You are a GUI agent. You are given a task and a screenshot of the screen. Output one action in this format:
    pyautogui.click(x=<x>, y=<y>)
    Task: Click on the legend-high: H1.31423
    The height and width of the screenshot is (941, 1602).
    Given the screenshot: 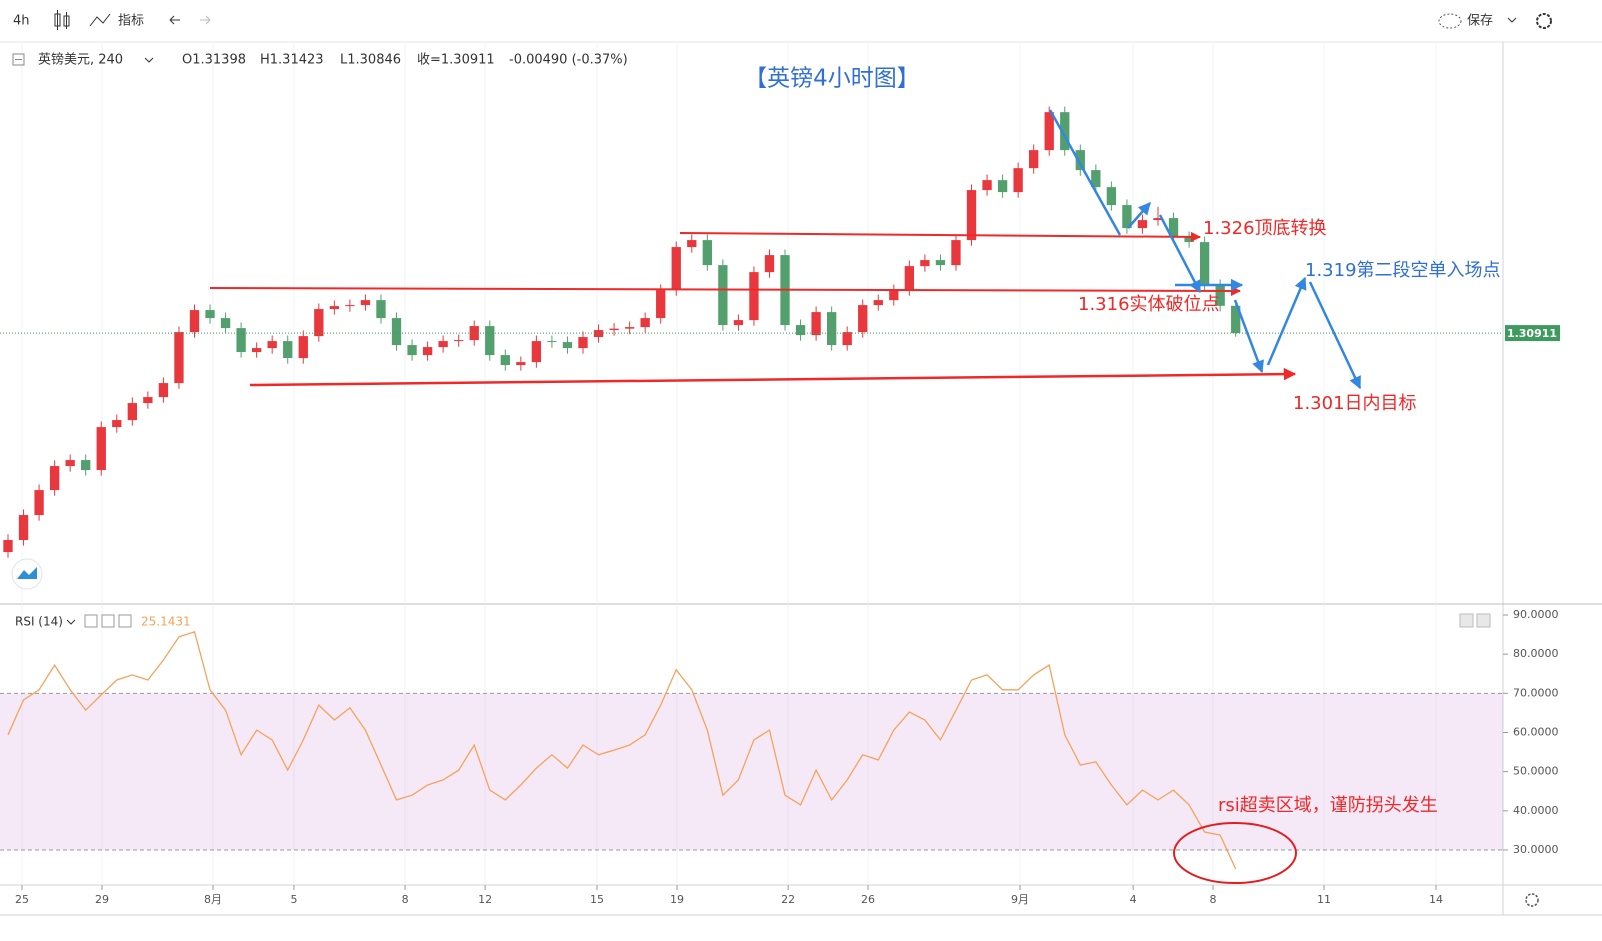 What is the action you would take?
    pyautogui.click(x=292, y=60)
    